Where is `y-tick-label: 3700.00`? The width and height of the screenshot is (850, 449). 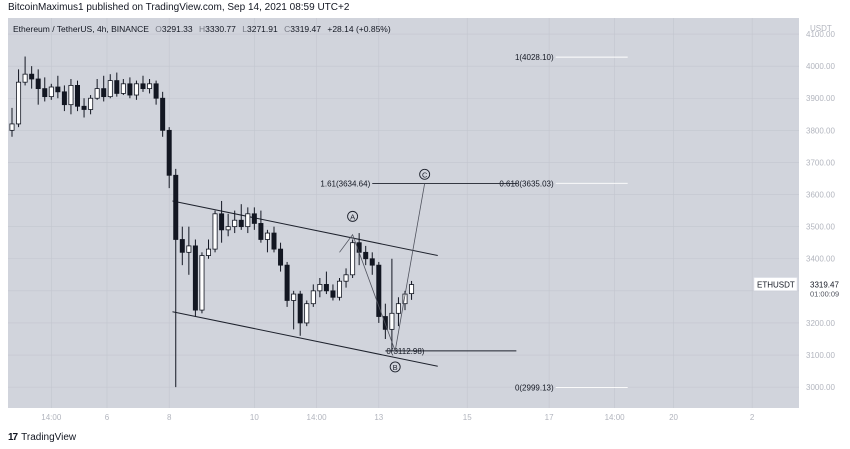 y-tick-label: 3700.00 is located at coordinates (820, 162).